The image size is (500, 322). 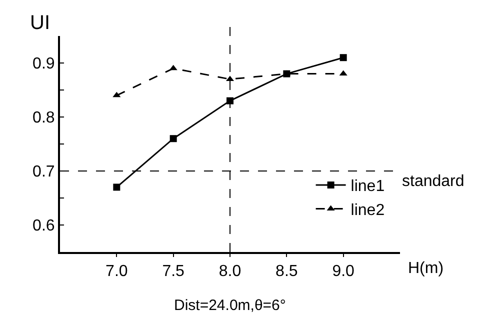 What do you see at coordinates (43, 172) in the screenshot?
I see `y-tick-label: 0.7` at bounding box center [43, 172].